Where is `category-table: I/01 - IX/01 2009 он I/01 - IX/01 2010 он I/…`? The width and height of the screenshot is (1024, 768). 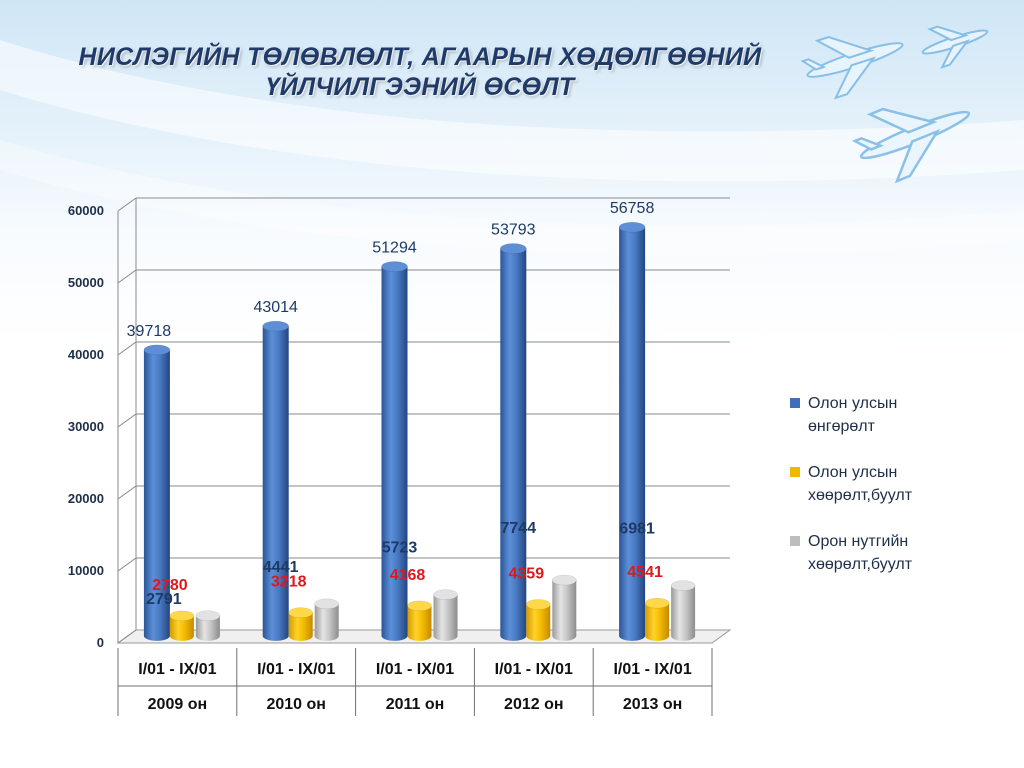 category-table: I/01 - IX/01 2009 он I/01 - IX/01 2010 он I/… is located at coordinates (415, 682).